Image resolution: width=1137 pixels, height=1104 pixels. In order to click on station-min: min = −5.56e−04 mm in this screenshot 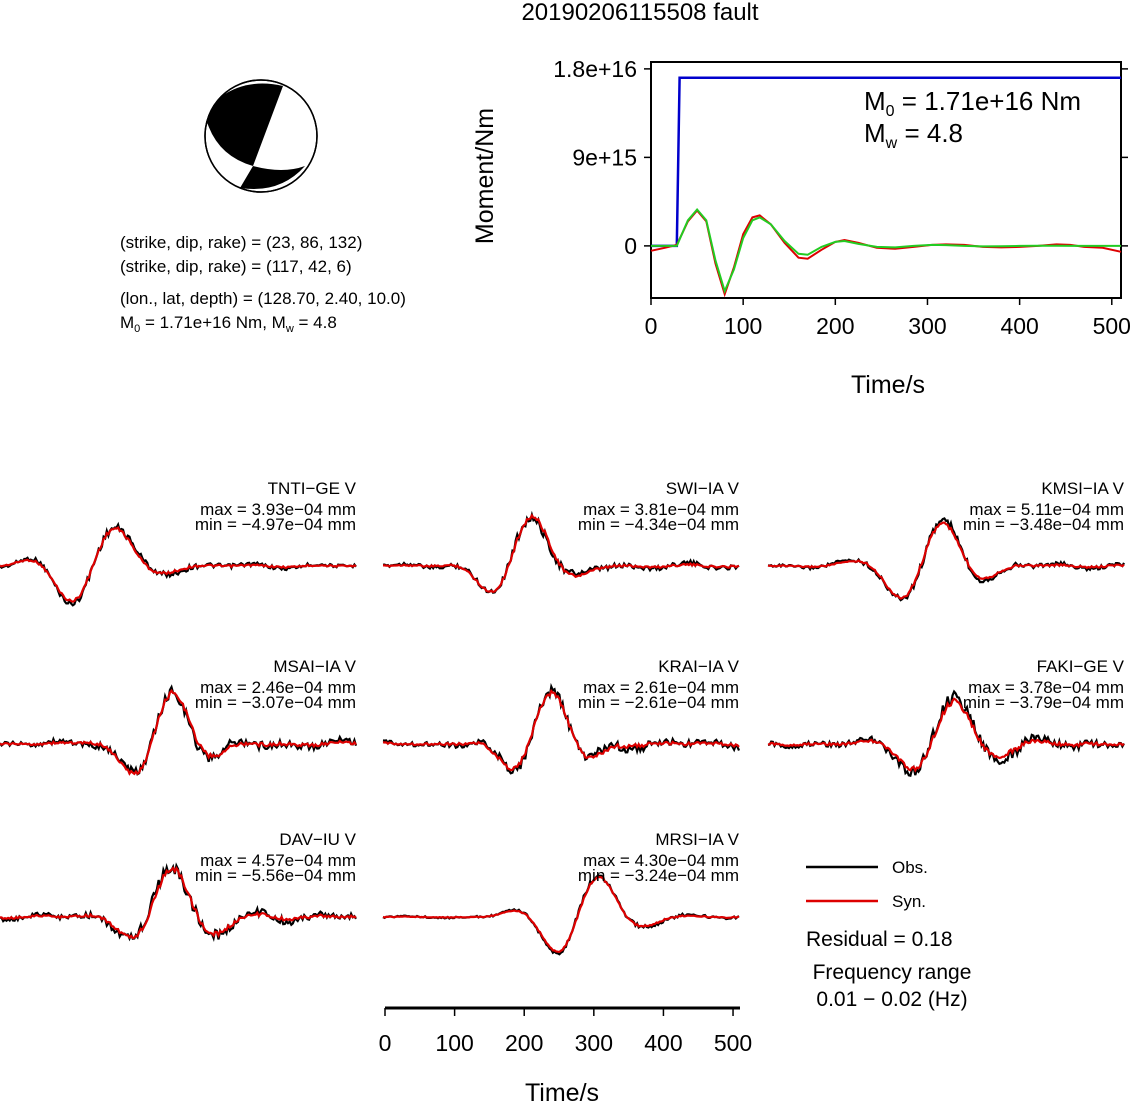, I will do `click(275, 875)`.